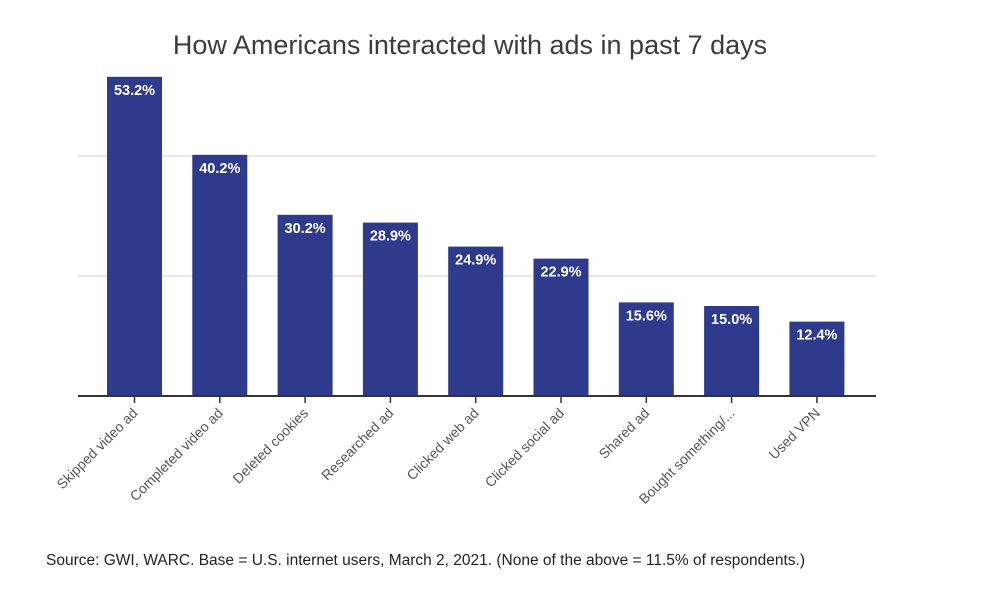  Describe the element at coordinates (219, 169) in the screenshot. I see `bar-value-label-1: 40.2%` at that location.